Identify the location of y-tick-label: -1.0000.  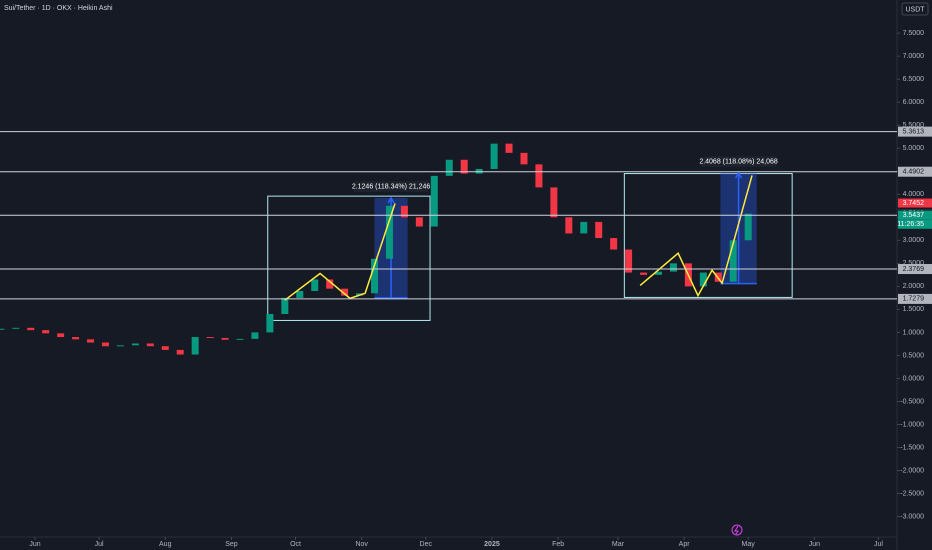
(912, 424).